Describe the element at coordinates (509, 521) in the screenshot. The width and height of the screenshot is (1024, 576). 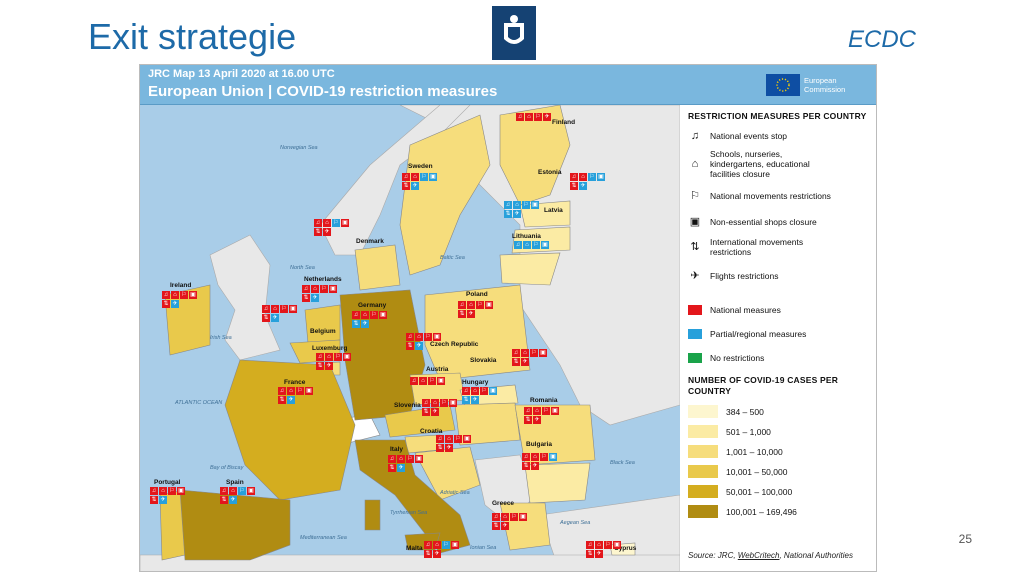
I see `measures-badge-greece: ♫ ⌂ ⚐ ▣ ⇅ ✈` at that location.